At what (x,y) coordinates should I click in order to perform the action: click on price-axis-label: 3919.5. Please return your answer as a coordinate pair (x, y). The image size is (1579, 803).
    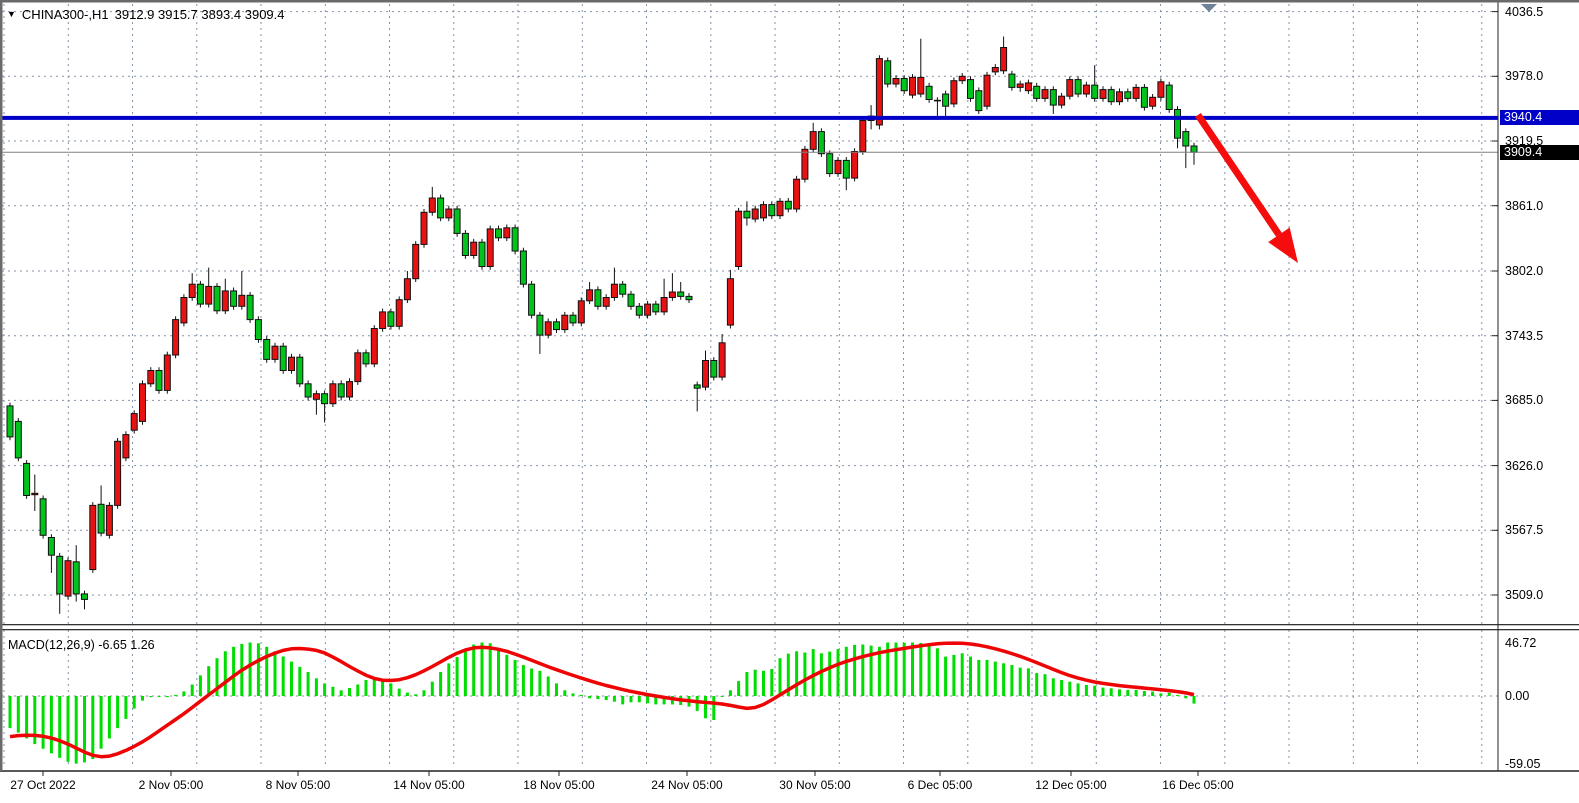
    Looking at the image, I should click on (1524, 141).